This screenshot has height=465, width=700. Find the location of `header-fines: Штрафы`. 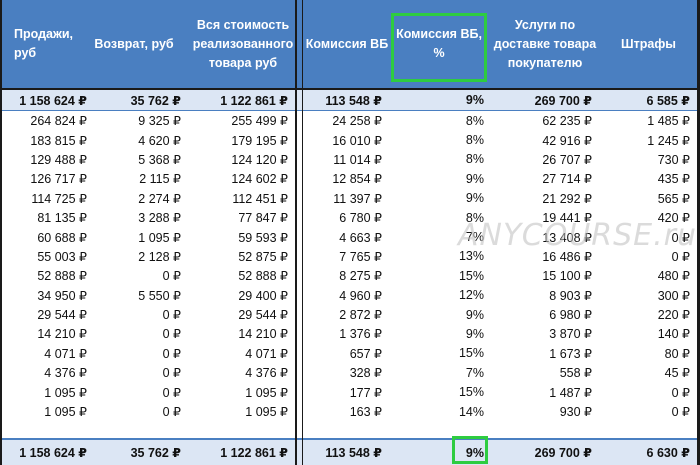

header-fines: Штрафы is located at coordinates (648, 43).